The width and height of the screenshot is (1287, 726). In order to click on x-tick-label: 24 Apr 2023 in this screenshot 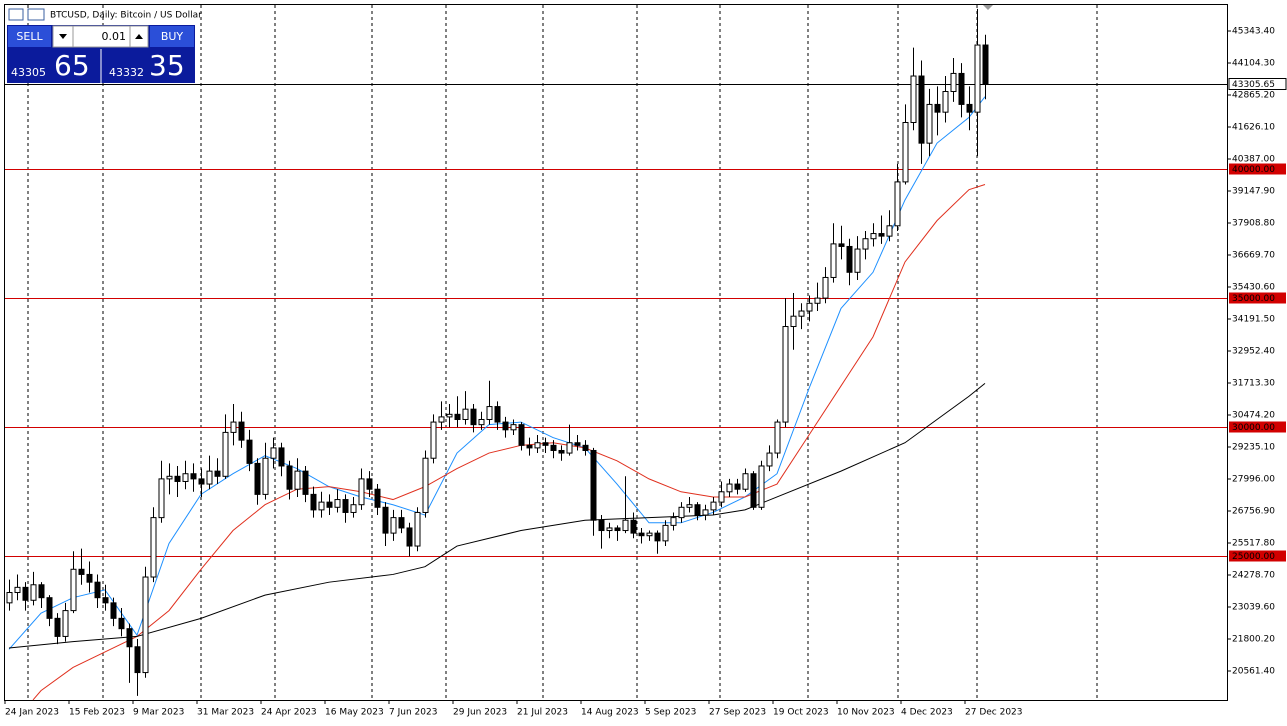, I will do `click(289, 713)`.